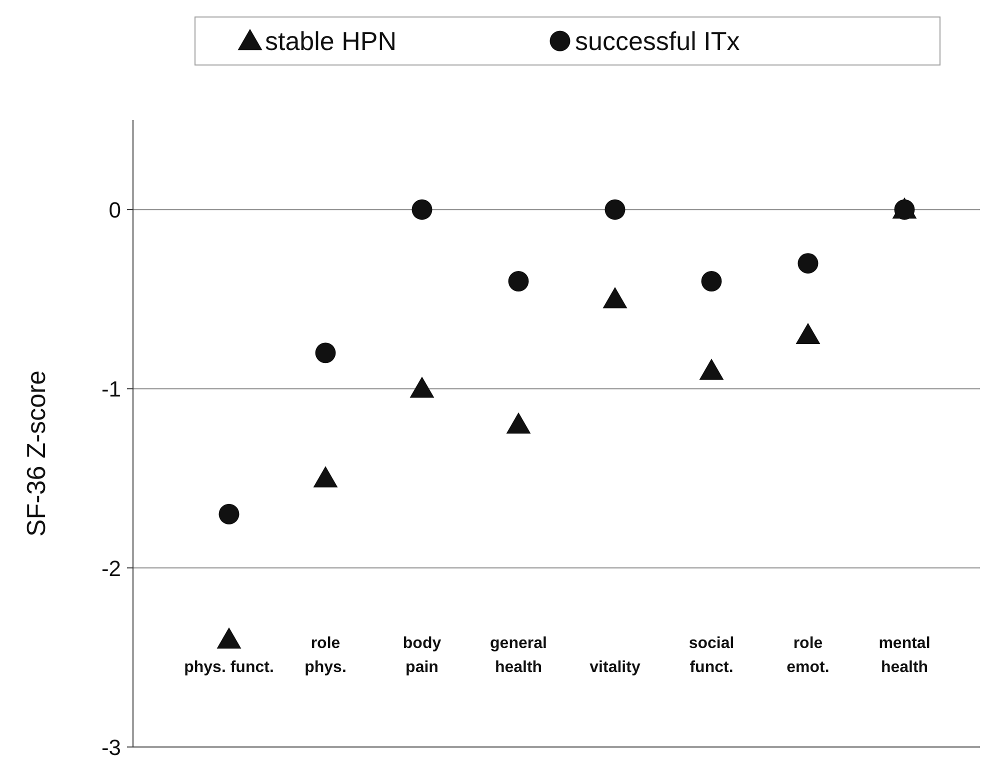 Image resolution: width=982 pixels, height=760 pixels. Describe the element at coordinates (111, 568) in the screenshot. I see `y-tick-label: -2` at that location.